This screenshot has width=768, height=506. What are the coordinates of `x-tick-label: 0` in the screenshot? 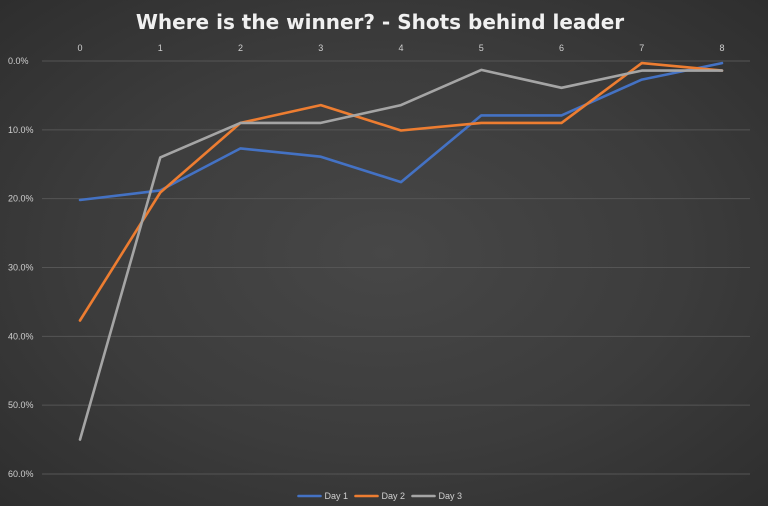 It's located at (79, 48).